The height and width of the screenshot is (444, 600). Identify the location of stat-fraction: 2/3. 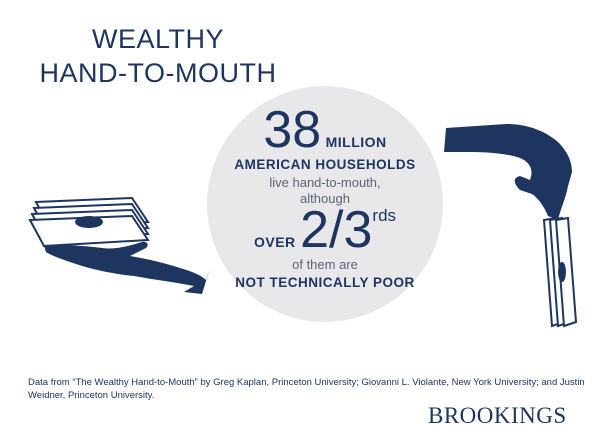
(336, 230).